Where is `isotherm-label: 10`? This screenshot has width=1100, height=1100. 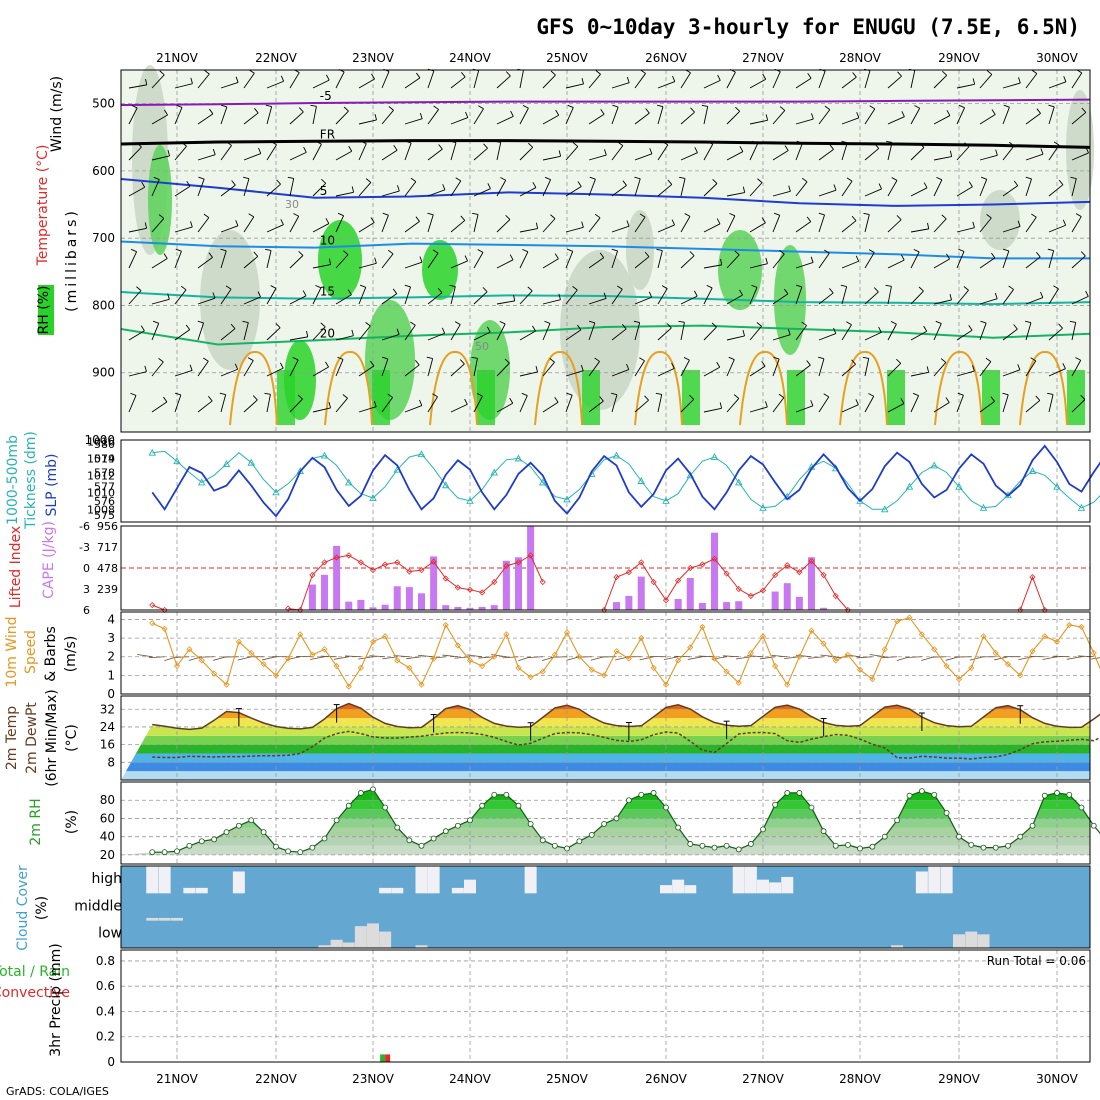
isotherm-label: 10 is located at coordinates (327, 241).